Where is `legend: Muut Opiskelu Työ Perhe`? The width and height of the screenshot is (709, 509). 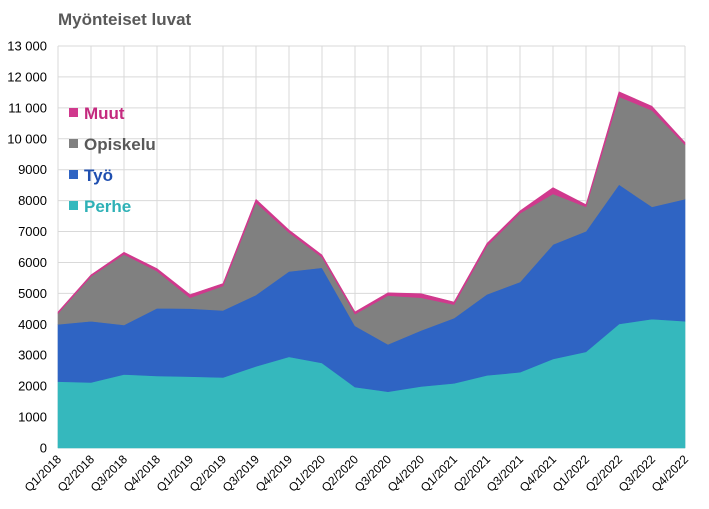 legend: Muut Opiskelu Työ Perhe is located at coordinates (112, 160).